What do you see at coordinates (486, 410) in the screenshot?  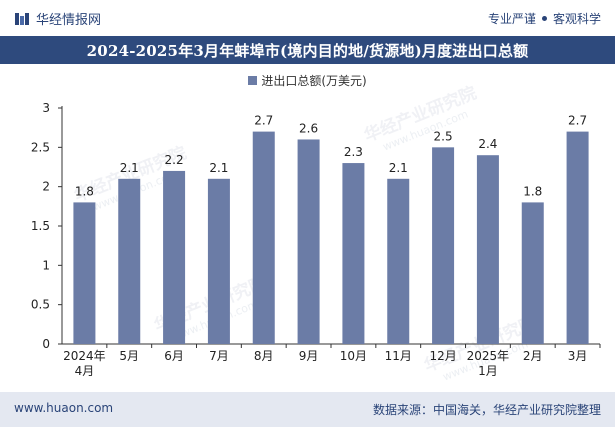 I see `footer-source: 数据来源：中国海关，华经产业研究院整理` at bounding box center [486, 410].